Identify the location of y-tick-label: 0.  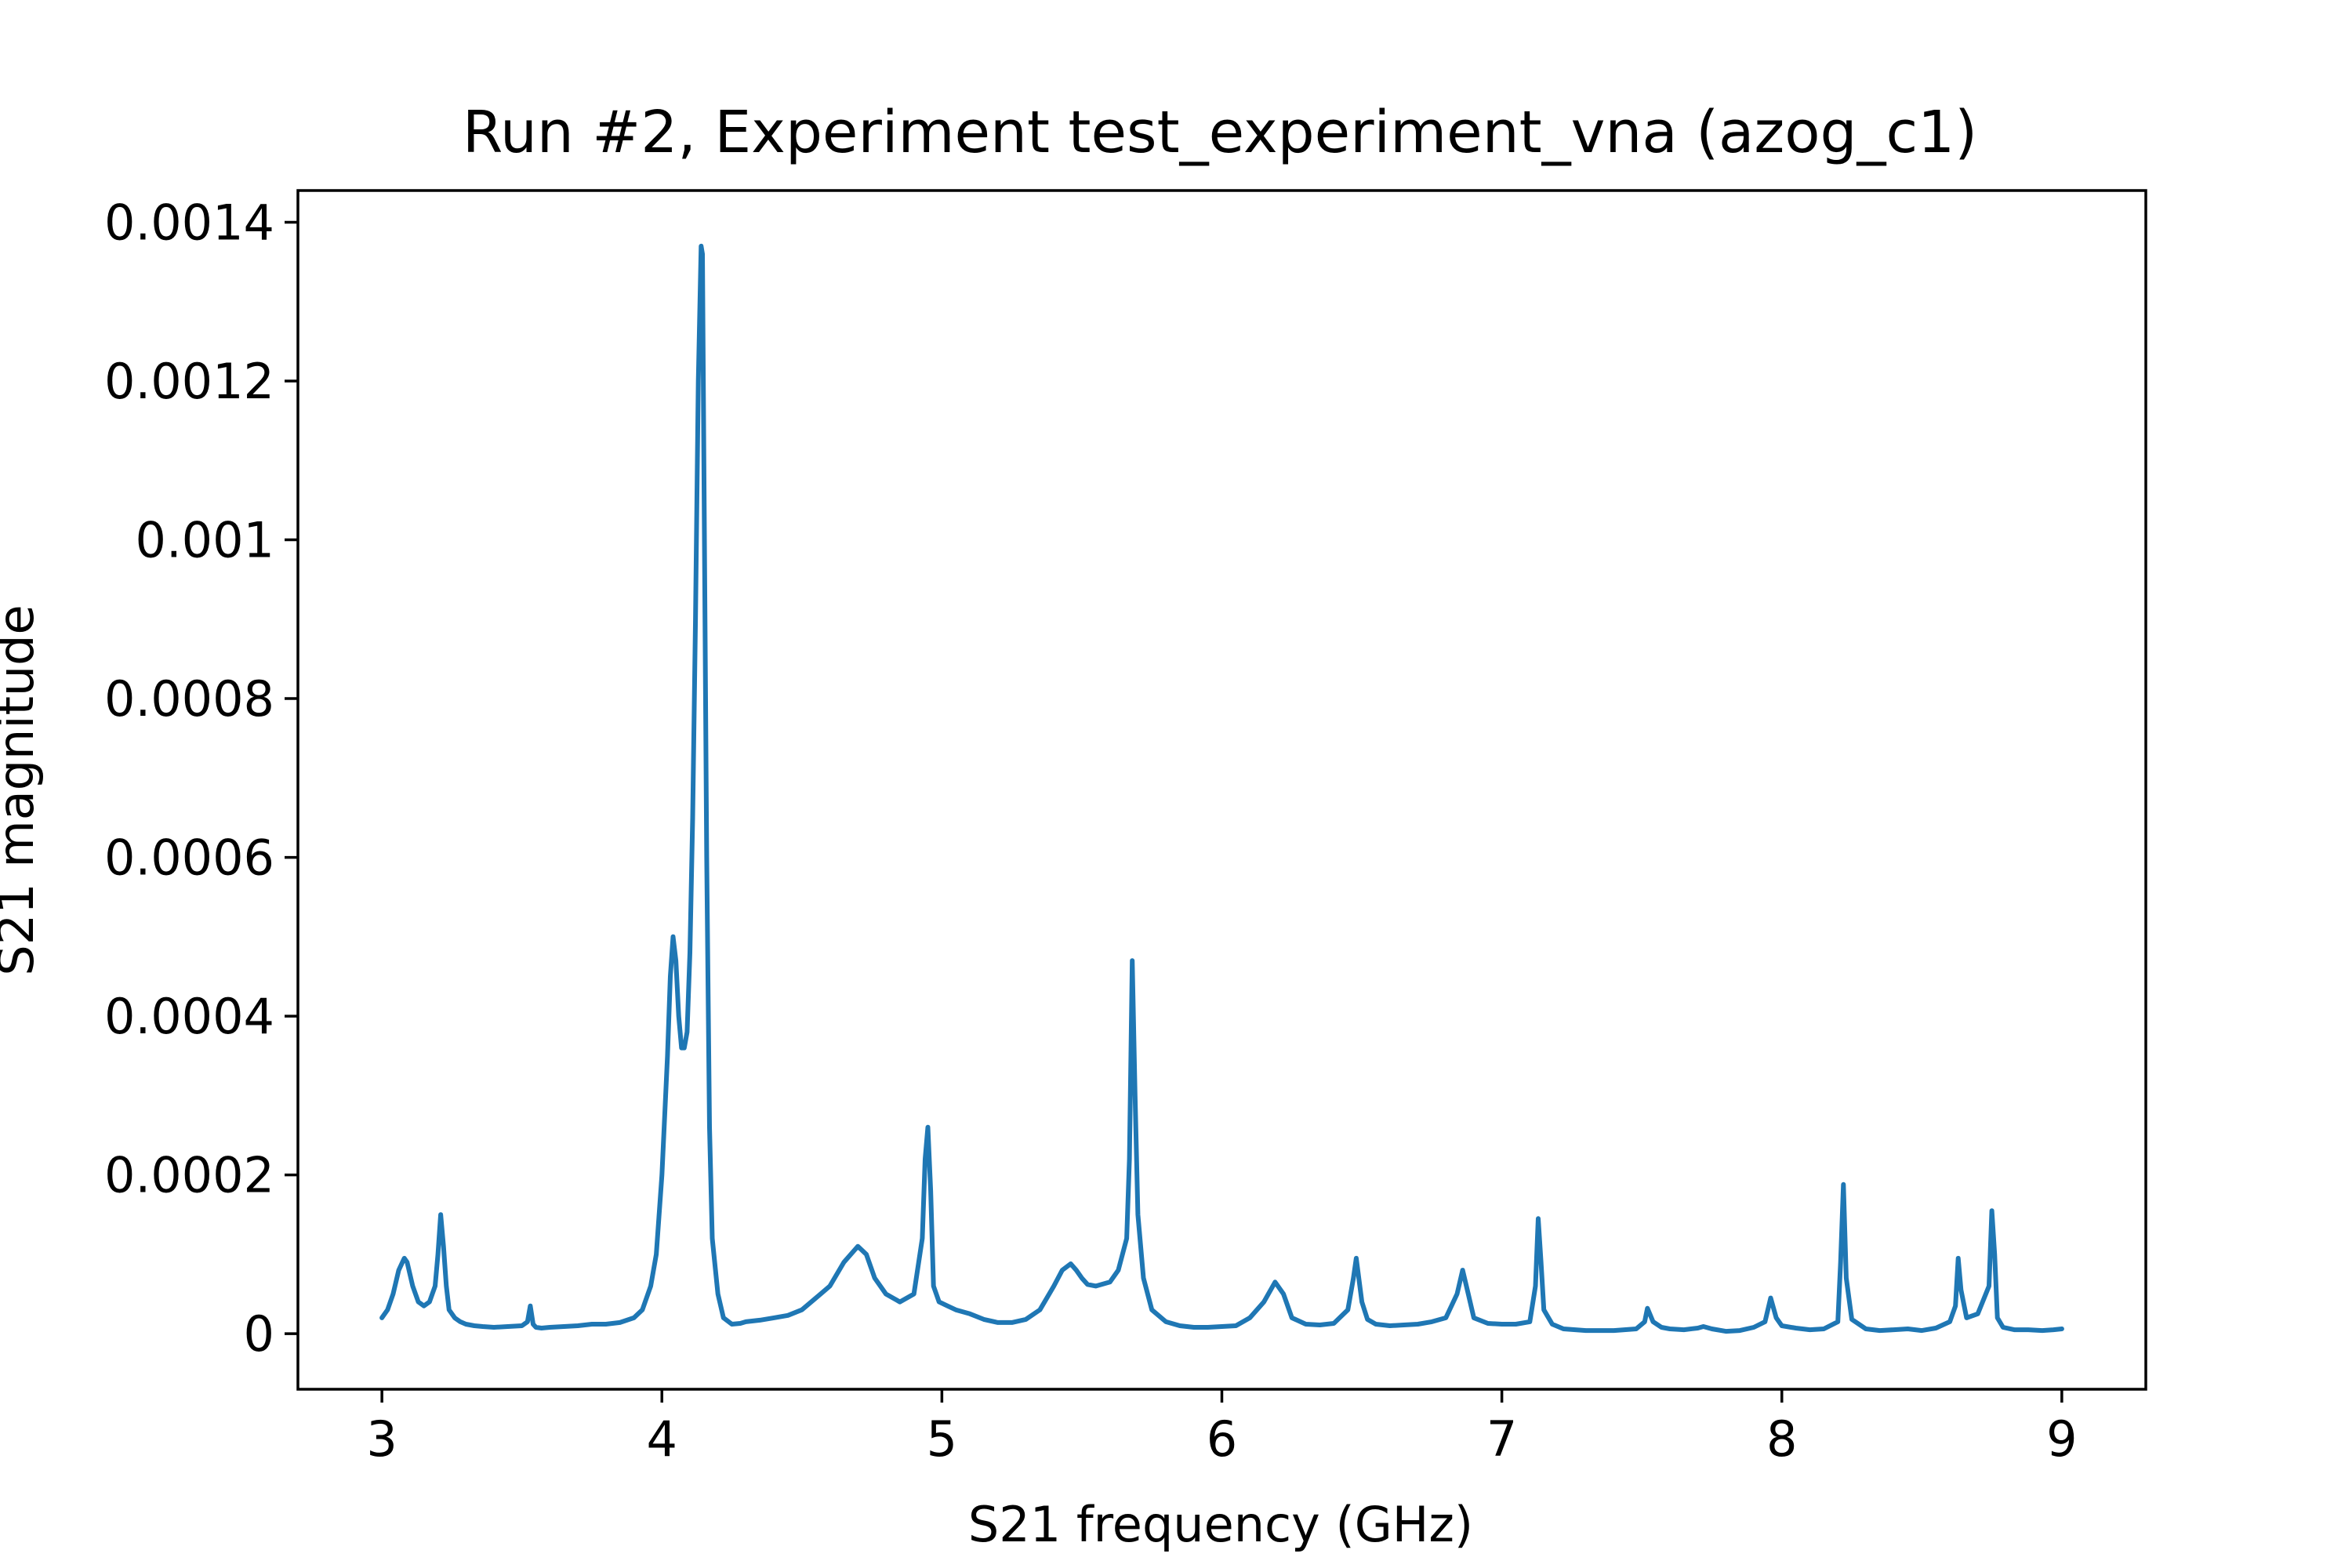
(259, 1334).